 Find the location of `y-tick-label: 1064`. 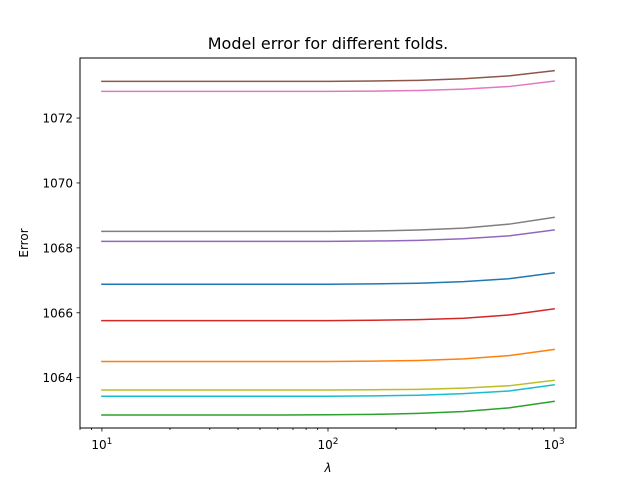

y-tick-label: 1064 is located at coordinates (57, 378).